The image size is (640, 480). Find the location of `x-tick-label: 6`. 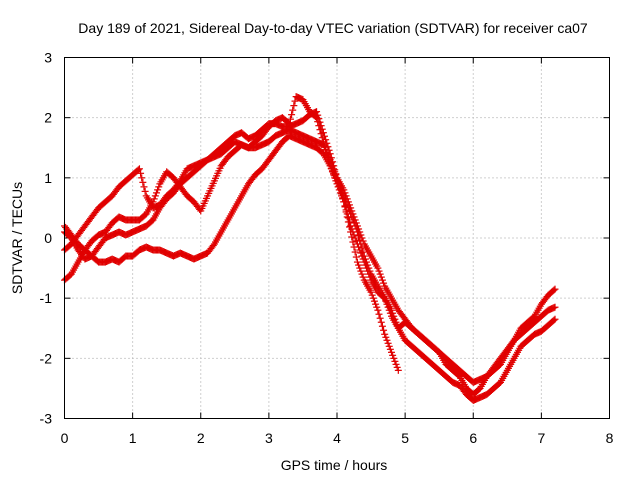

x-tick-label: 6 is located at coordinates (473, 438).